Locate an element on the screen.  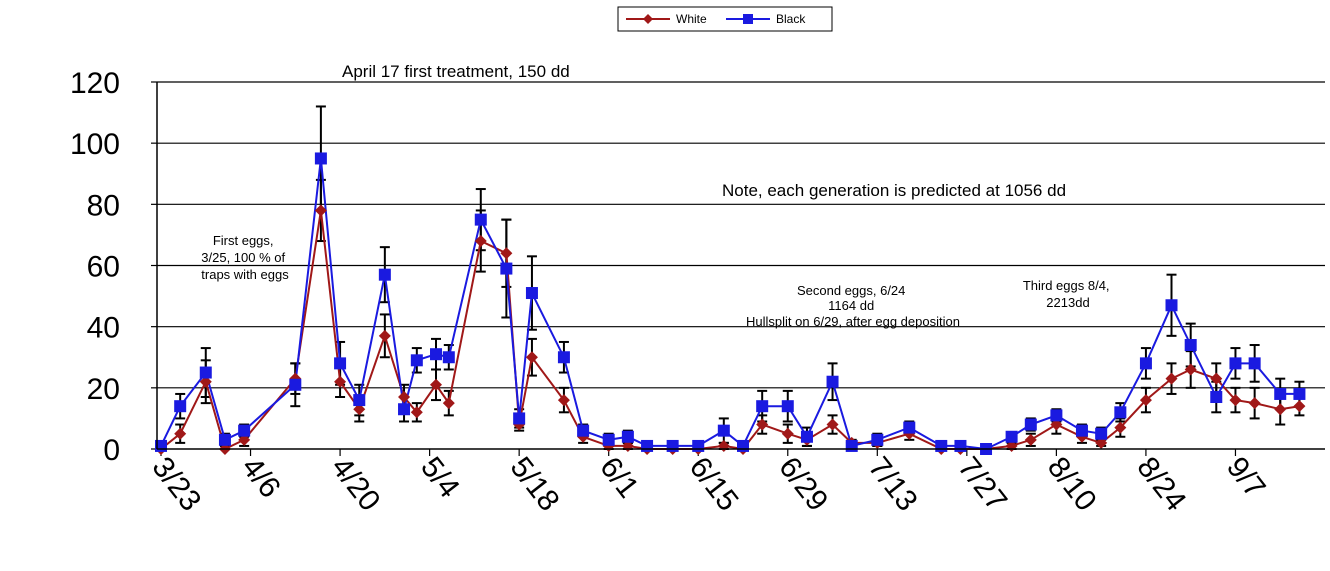
legend-label: Black is located at coordinates (791, 19).